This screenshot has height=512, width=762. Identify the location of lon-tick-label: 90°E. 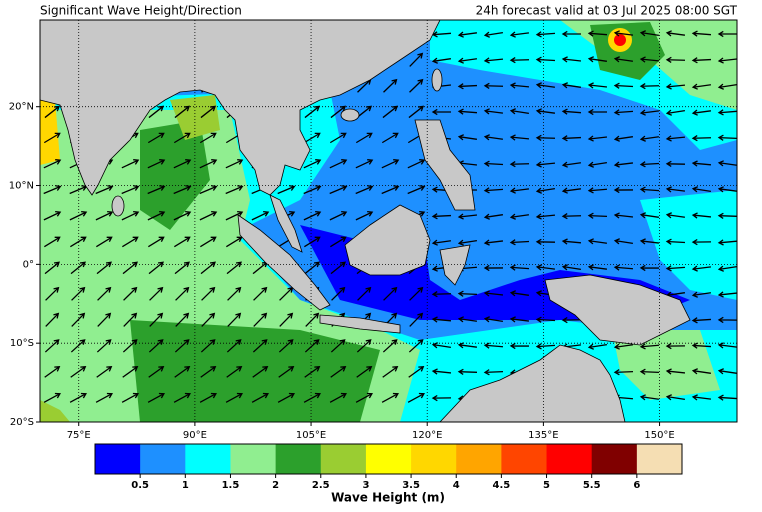
(195, 435).